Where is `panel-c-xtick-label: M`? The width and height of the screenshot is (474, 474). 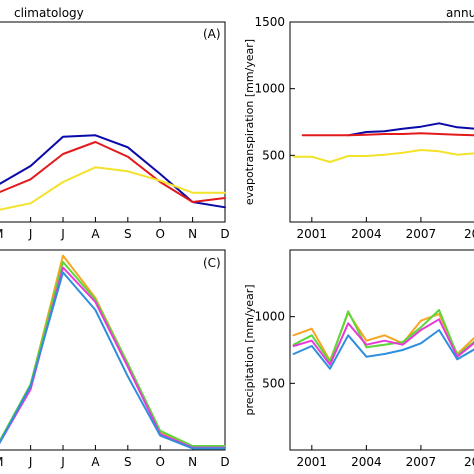 panel-c-xtick-label: M is located at coordinates (1, 462).